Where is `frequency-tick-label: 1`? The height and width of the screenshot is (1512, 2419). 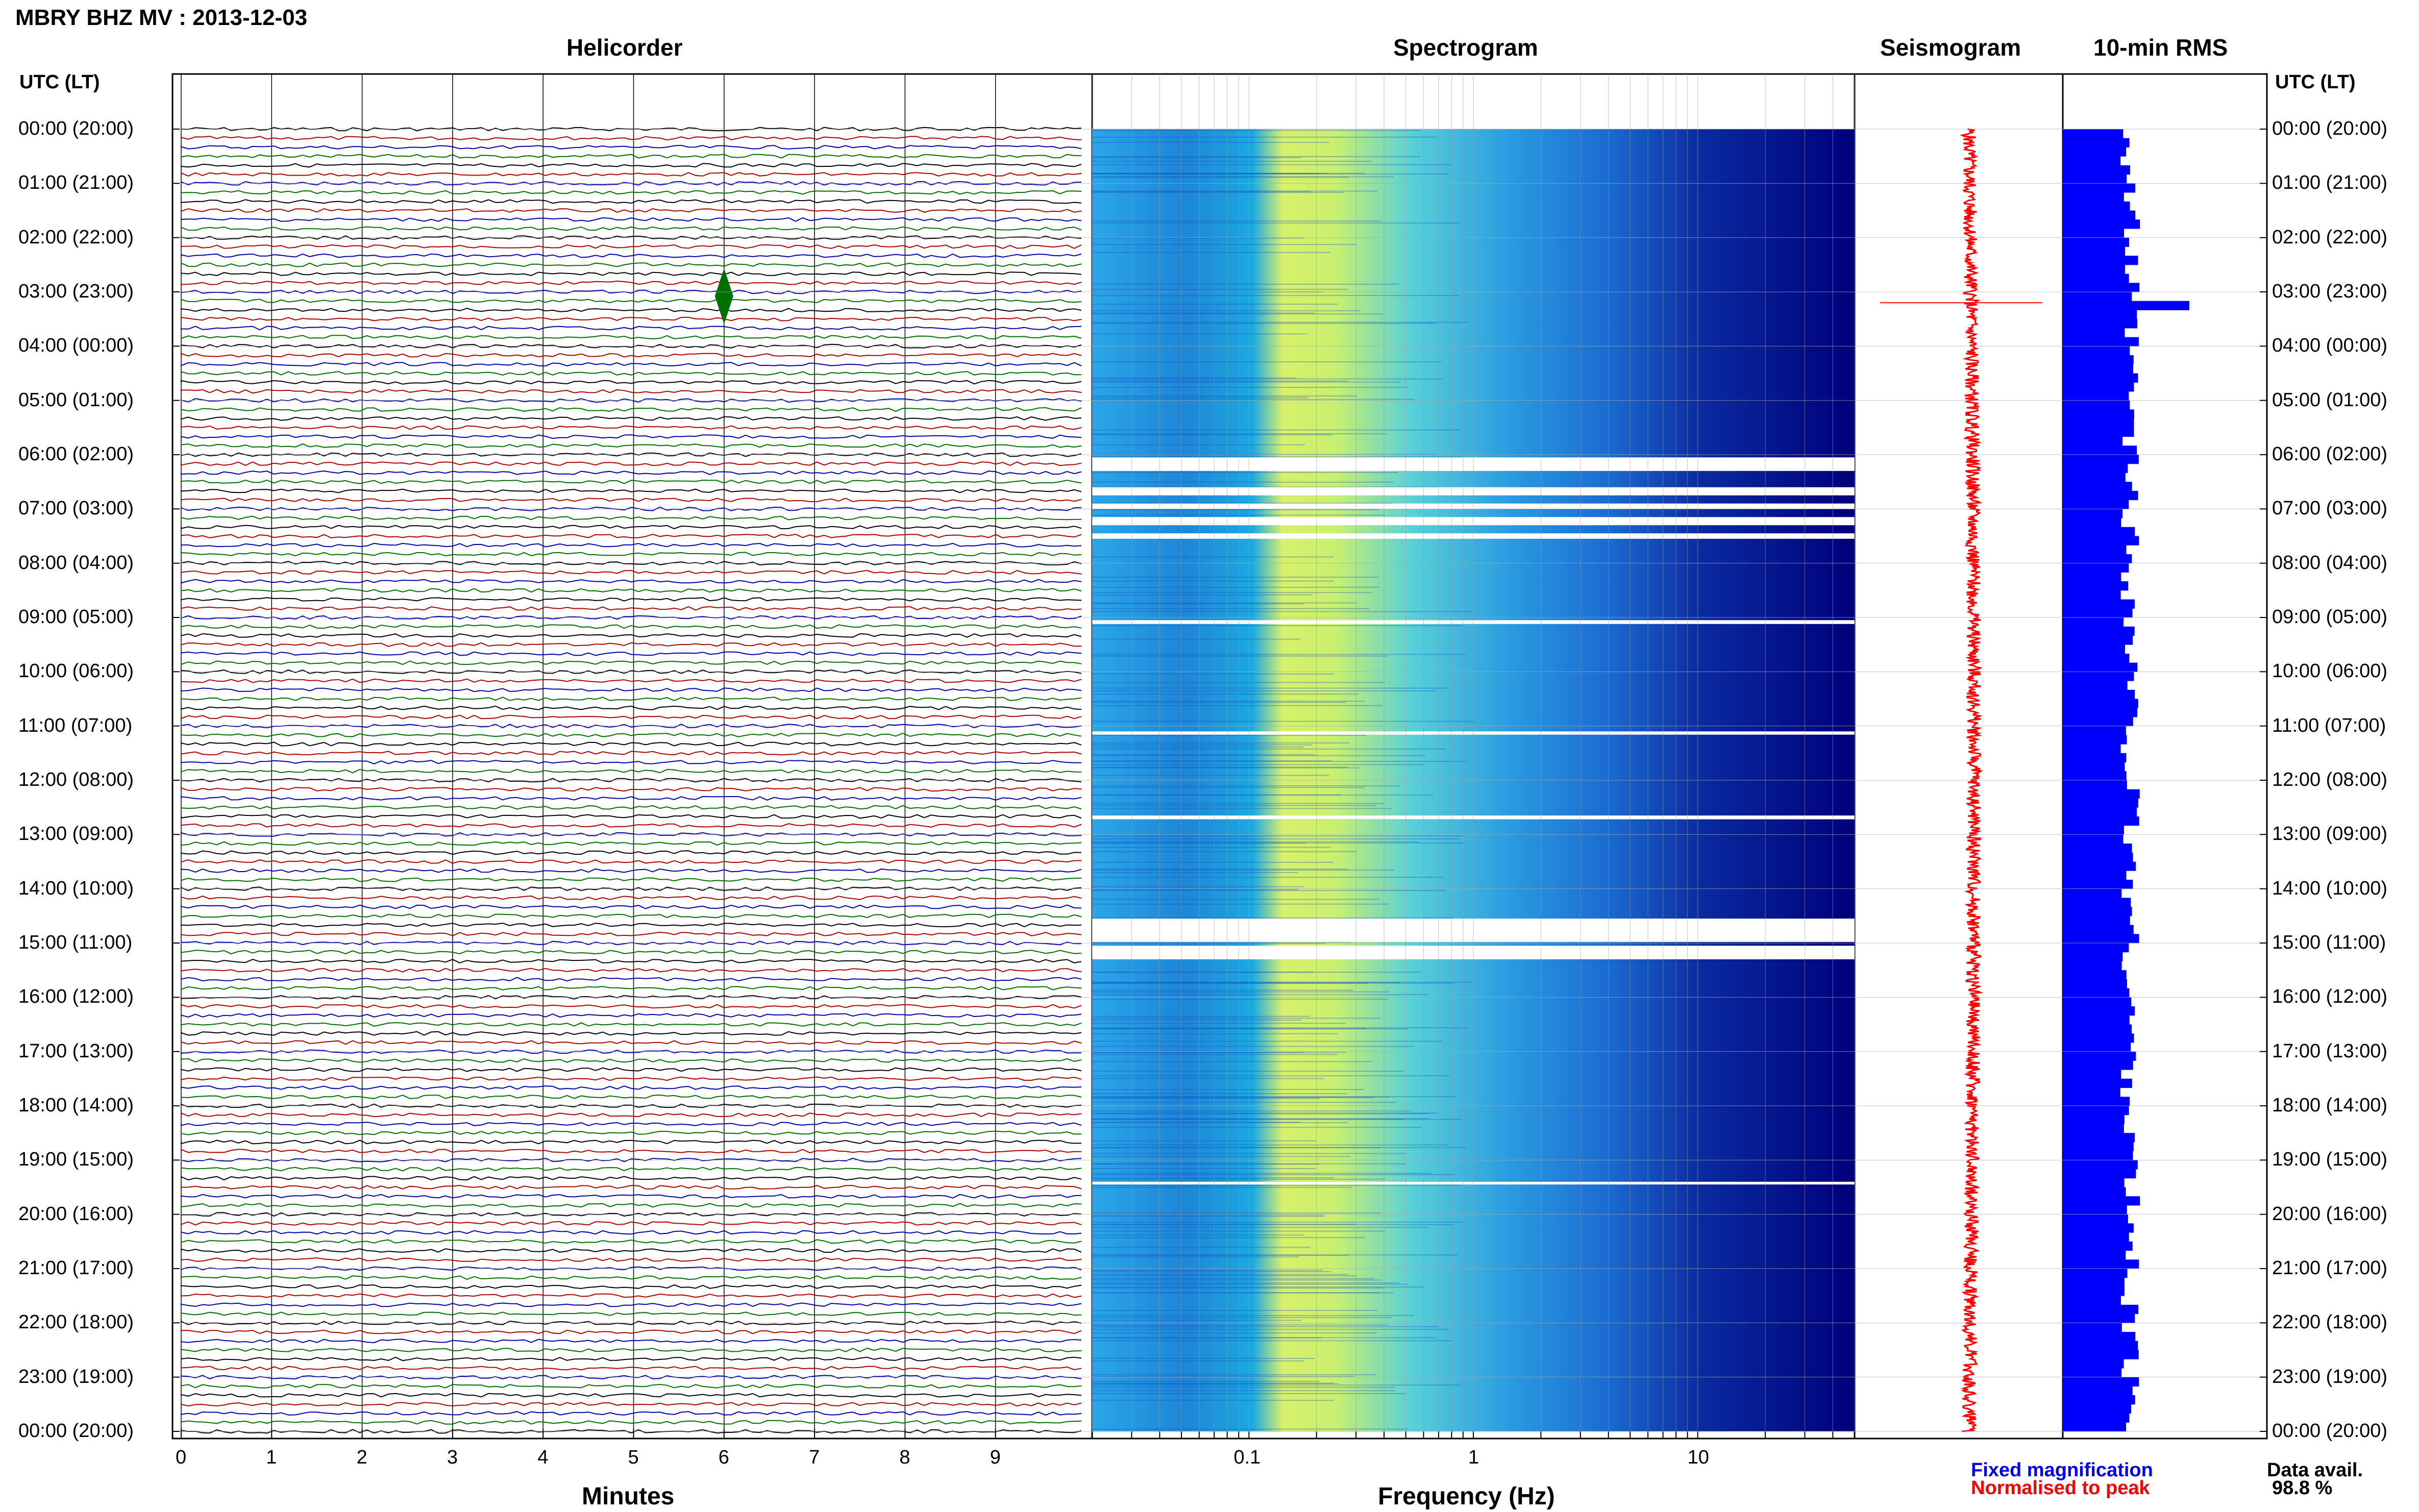 frequency-tick-label: 1 is located at coordinates (1473, 1457).